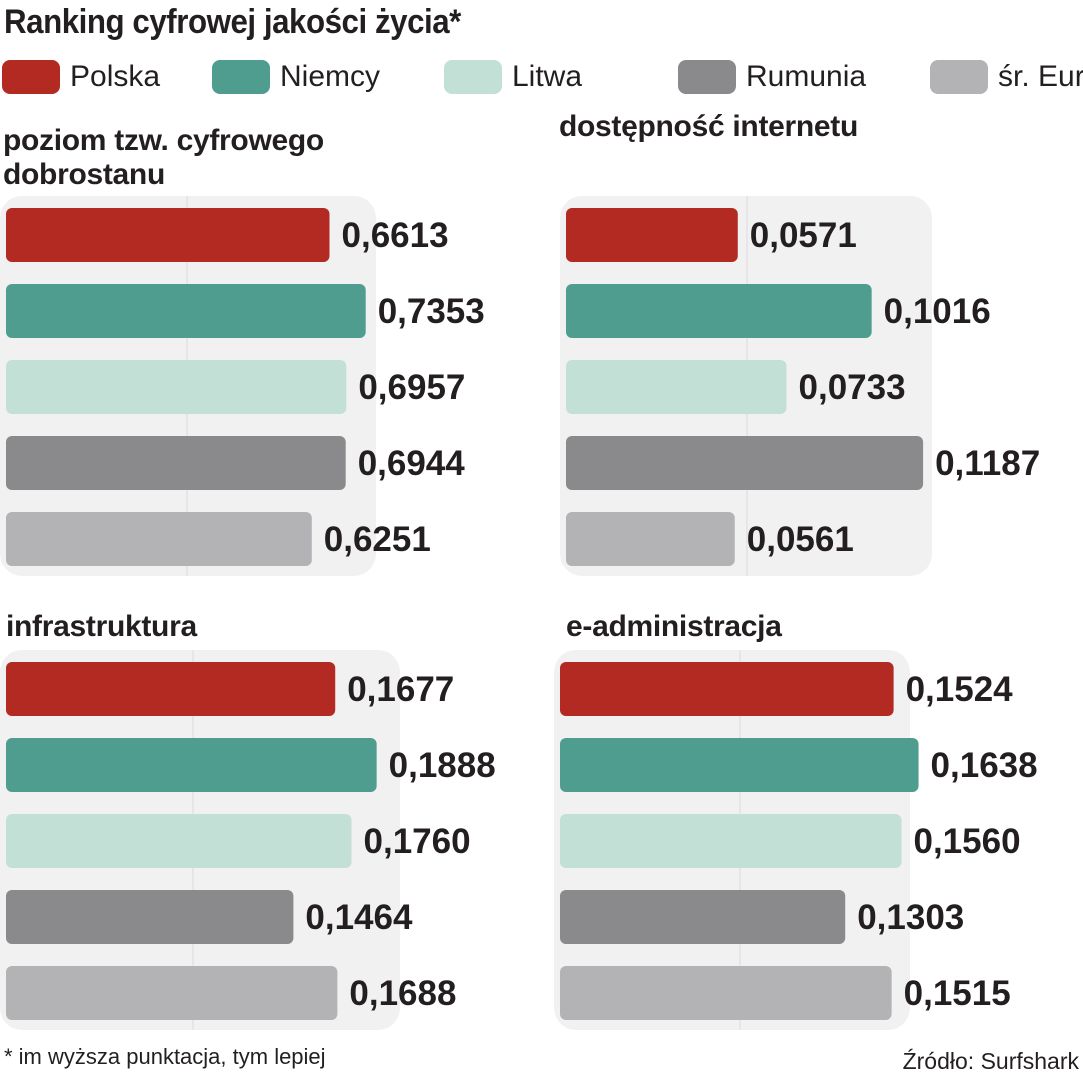 The height and width of the screenshot is (1080, 1083). I want to click on panel-title-dobrostan-line-2: dobrostanu, so click(84, 174).